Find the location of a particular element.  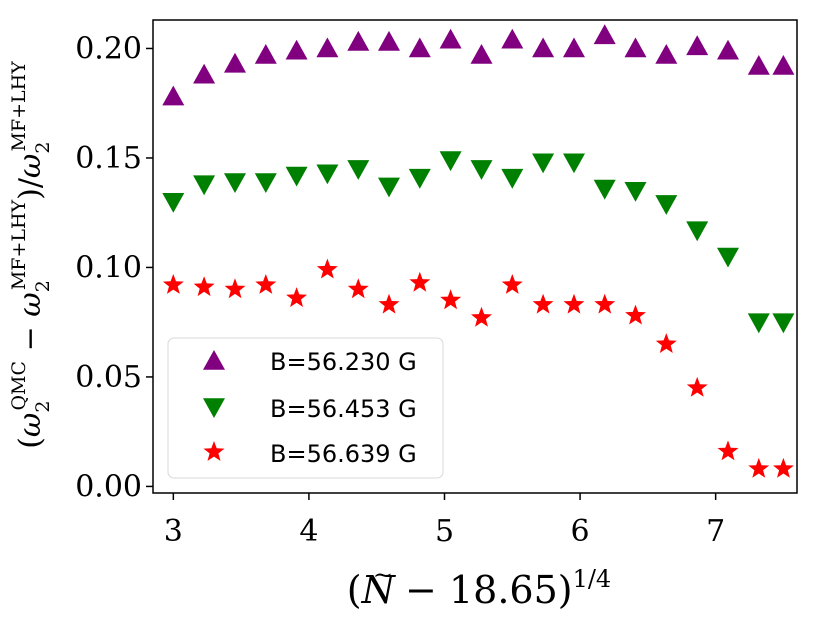

legend-marker-star is located at coordinates (214, 451).